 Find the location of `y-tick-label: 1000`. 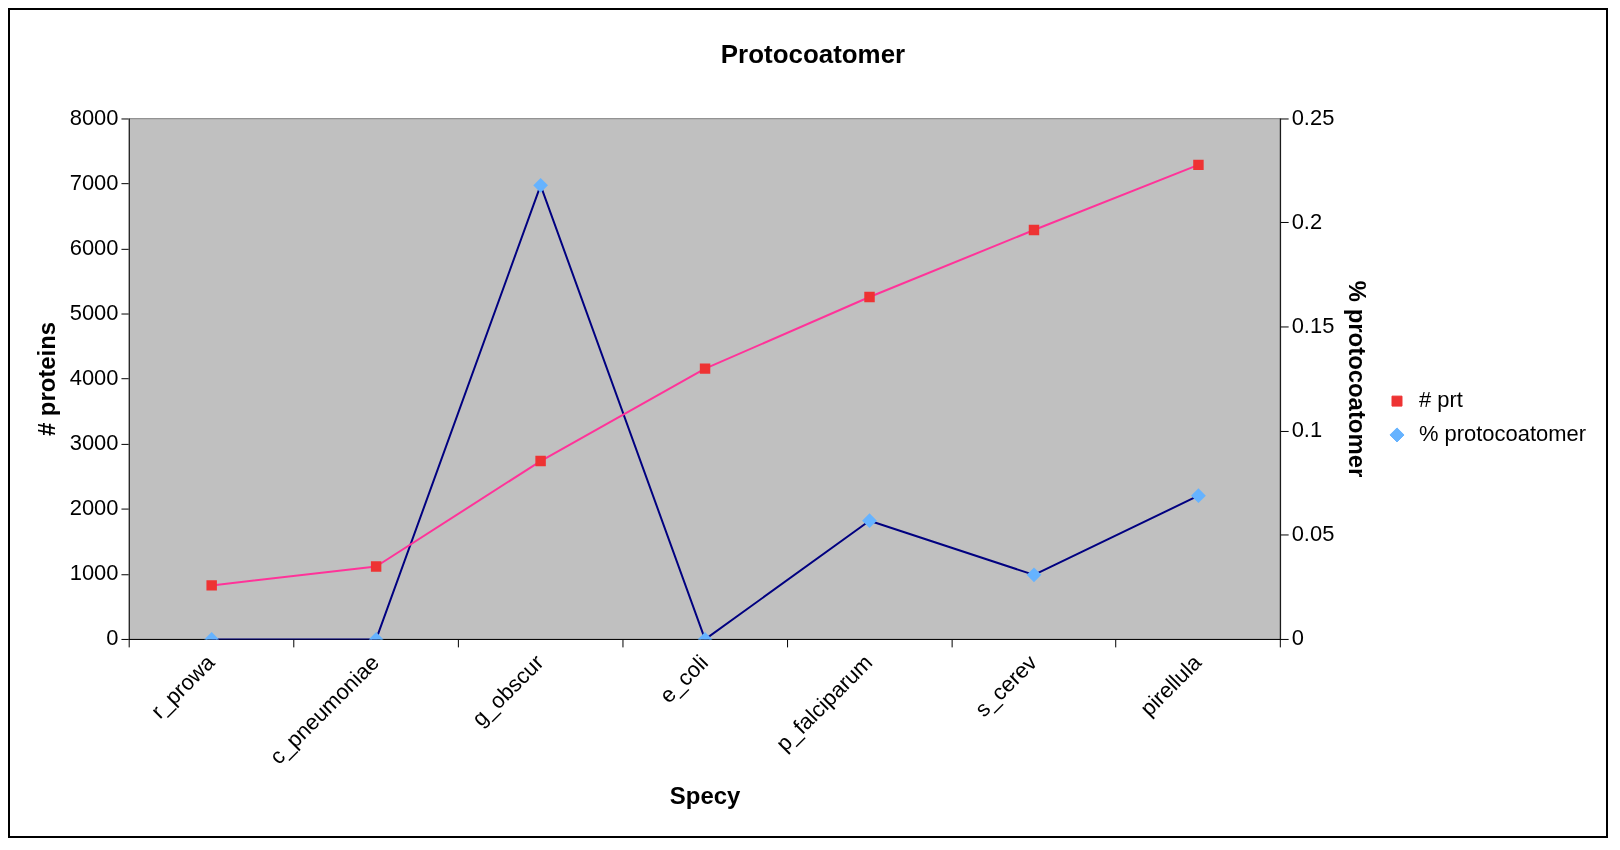

y-tick-label: 1000 is located at coordinates (94, 573).